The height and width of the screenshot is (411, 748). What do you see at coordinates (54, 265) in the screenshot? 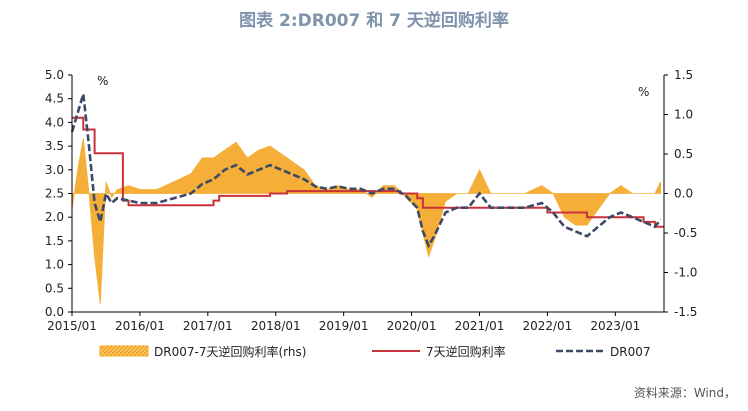
I see `left-tick-label: 1.0` at bounding box center [54, 265].